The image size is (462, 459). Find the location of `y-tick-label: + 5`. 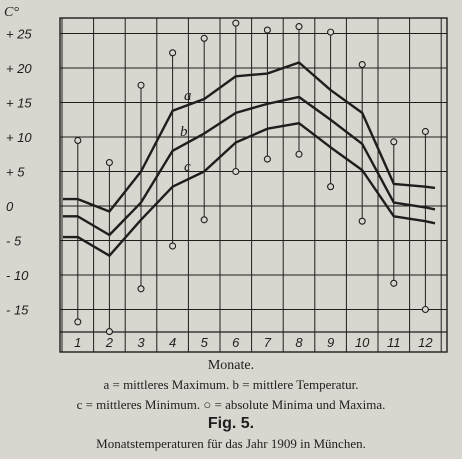

y-tick-label: + 5 is located at coordinates (15, 172).